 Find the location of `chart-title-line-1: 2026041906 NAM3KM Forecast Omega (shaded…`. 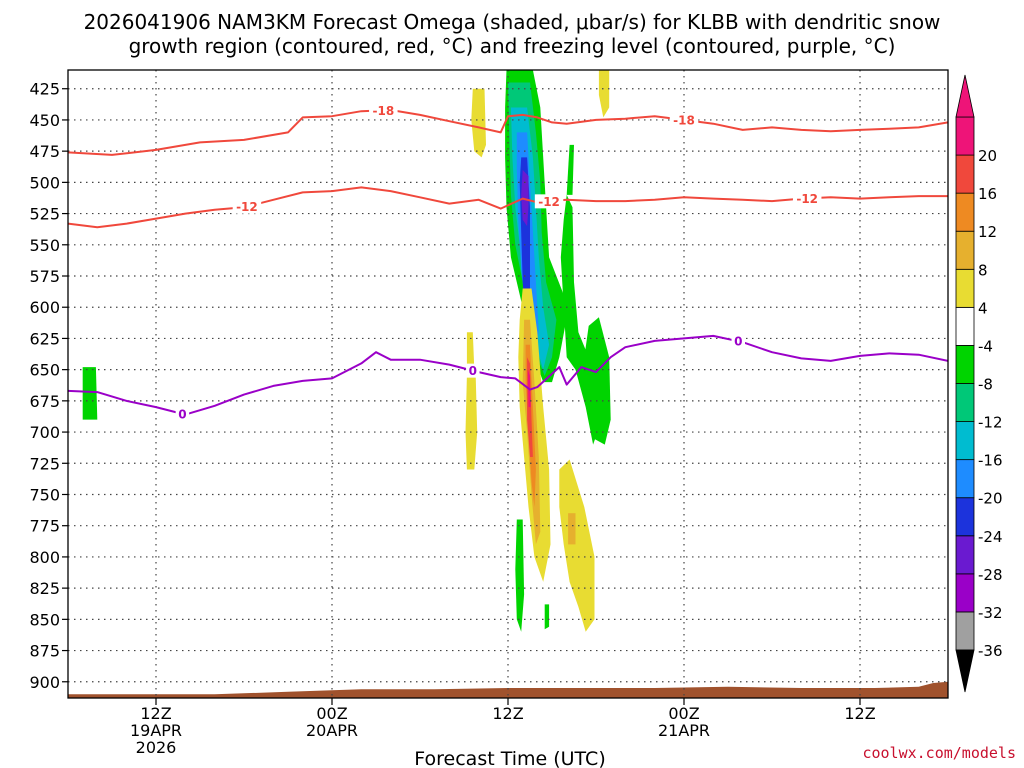

chart-title-line-1: 2026041906 NAM3KM Forecast Omega (shaded… is located at coordinates (512, 22).